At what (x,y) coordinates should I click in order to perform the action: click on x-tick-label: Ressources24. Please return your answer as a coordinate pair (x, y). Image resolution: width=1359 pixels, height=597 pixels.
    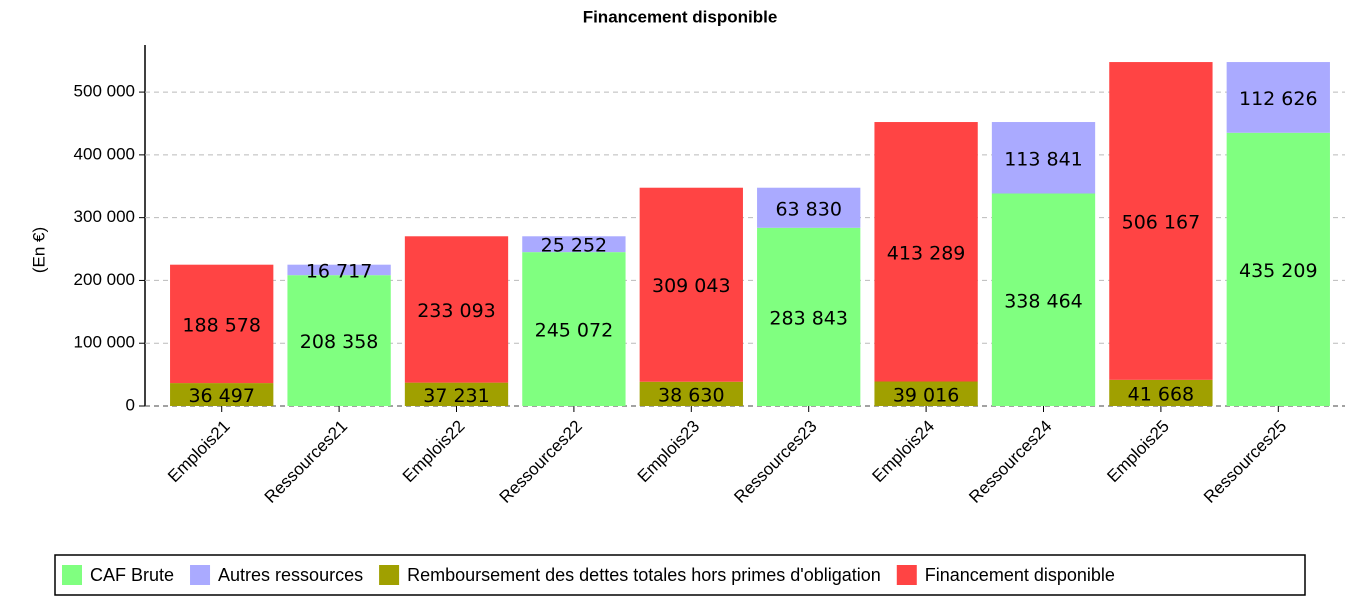
    Looking at the image, I should click on (1010, 462).